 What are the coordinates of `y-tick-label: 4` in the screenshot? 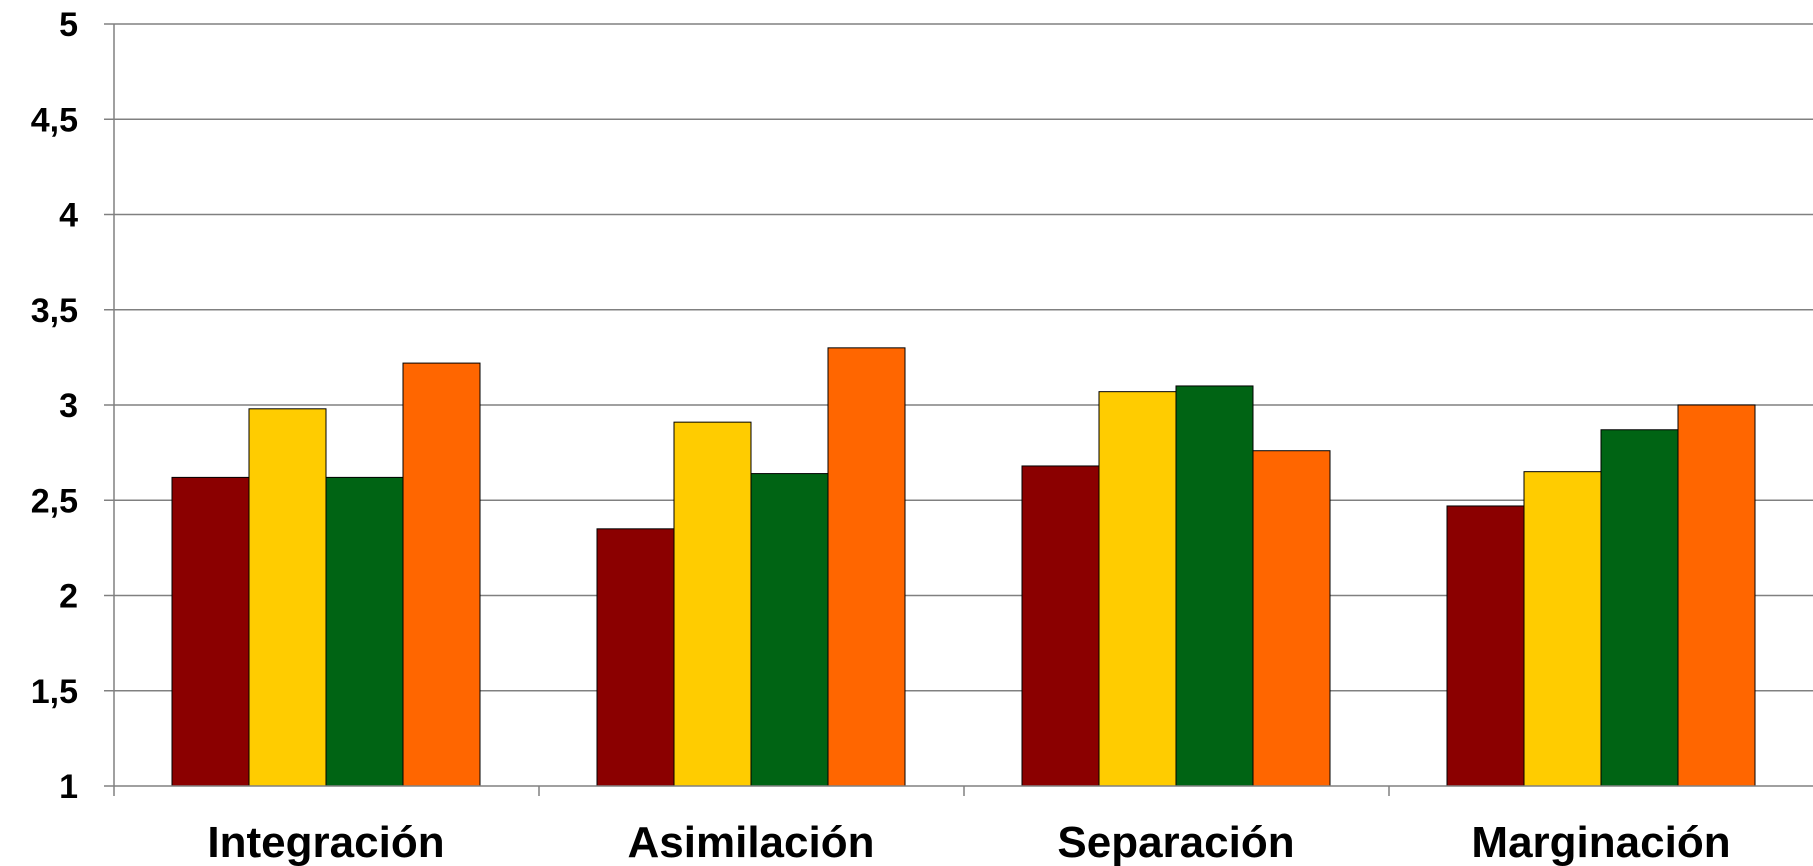 It's located at (68, 216).